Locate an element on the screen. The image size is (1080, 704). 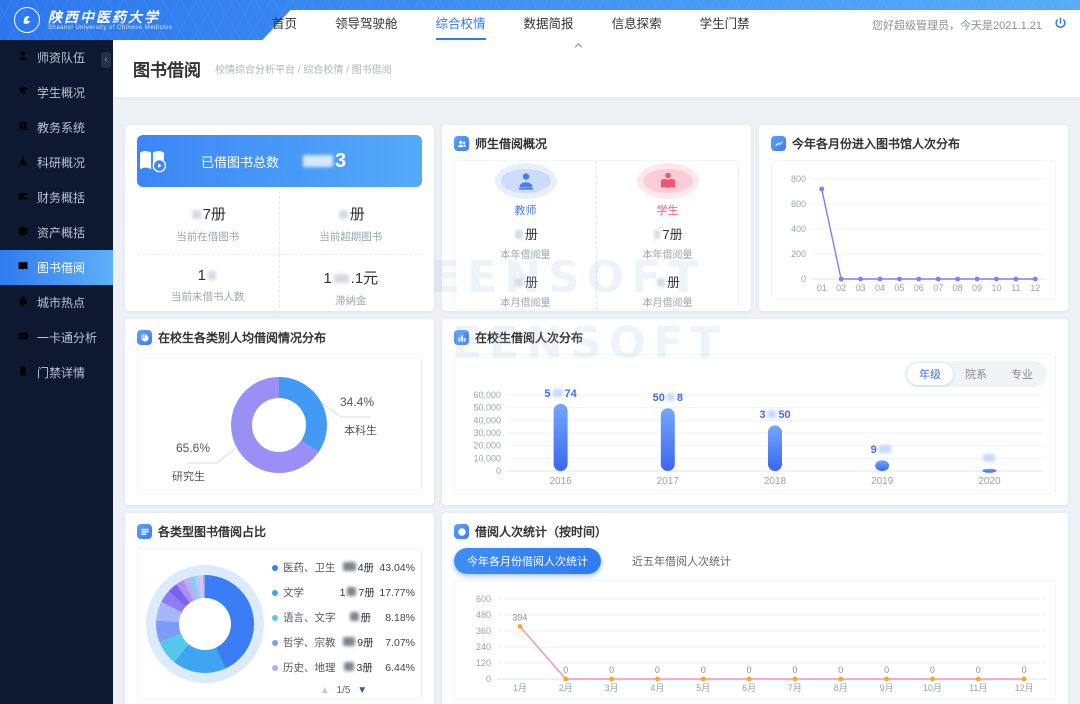
legend-row: 文学 1 7册 17.77% is located at coordinates (343, 592).